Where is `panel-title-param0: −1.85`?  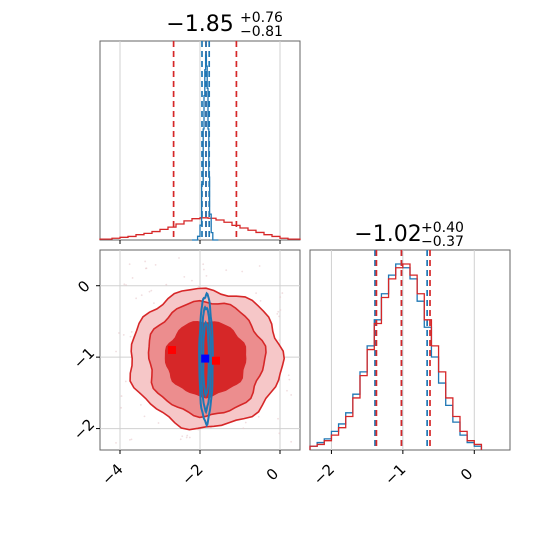 panel-title-param0: −1.85 is located at coordinates (199, 24).